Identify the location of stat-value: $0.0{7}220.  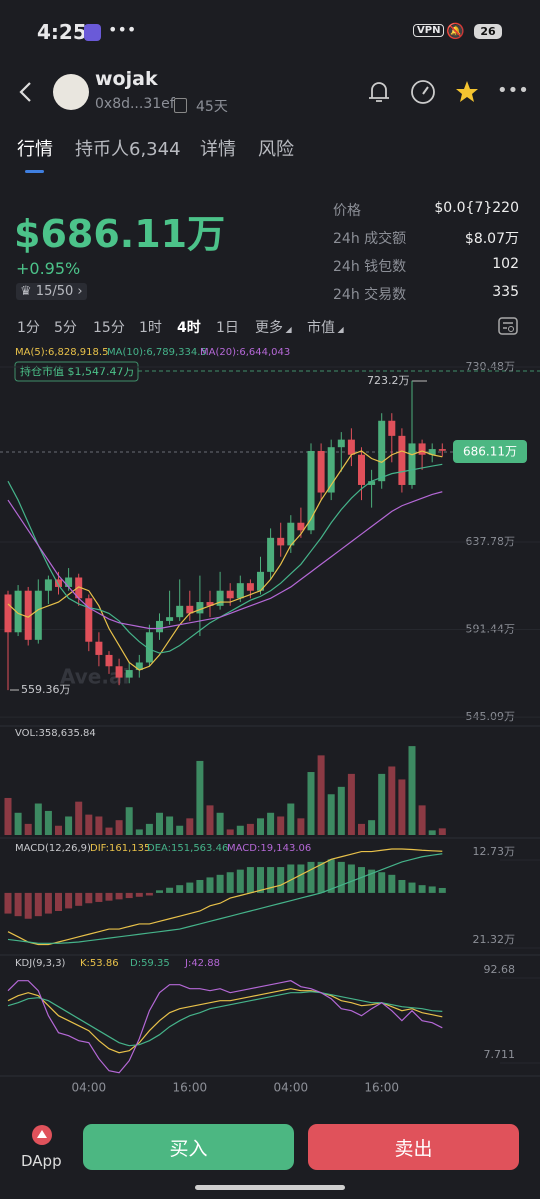
(476, 208).